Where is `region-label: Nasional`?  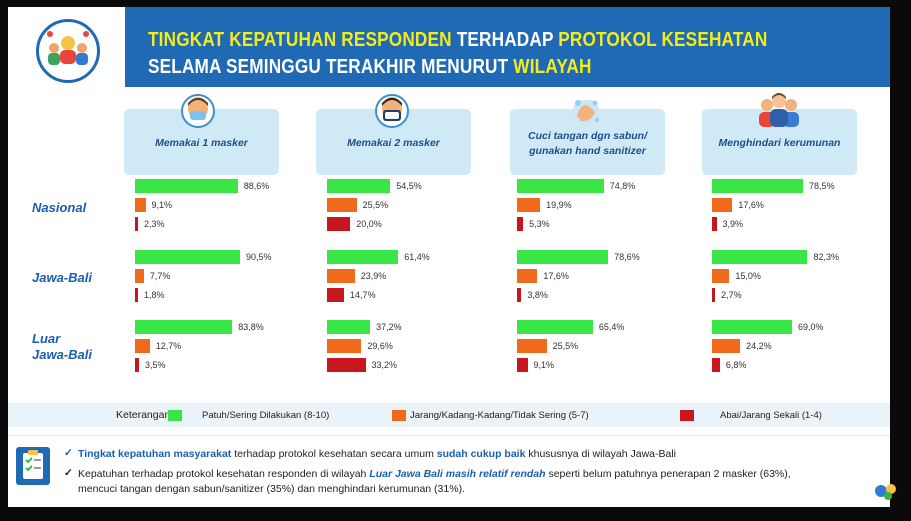
region-label: Nasional is located at coordinates (59, 207).